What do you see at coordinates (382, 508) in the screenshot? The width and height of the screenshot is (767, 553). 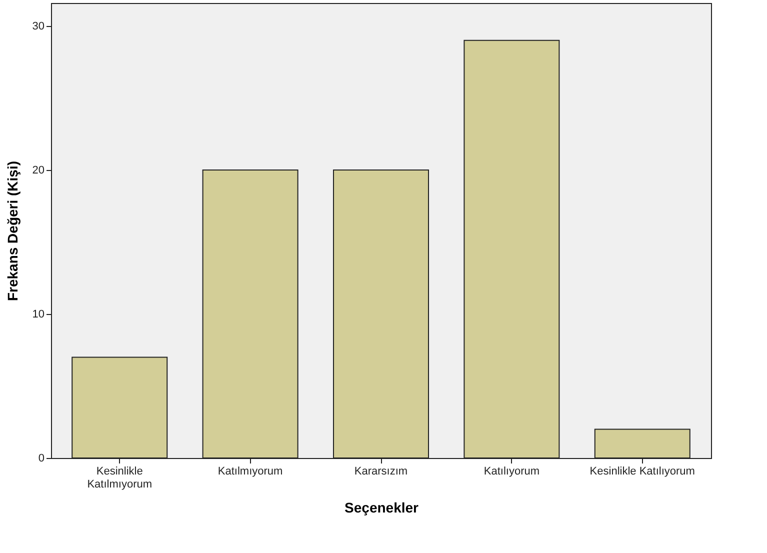 I see `x-axis-title: Seçenekler` at bounding box center [382, 508].